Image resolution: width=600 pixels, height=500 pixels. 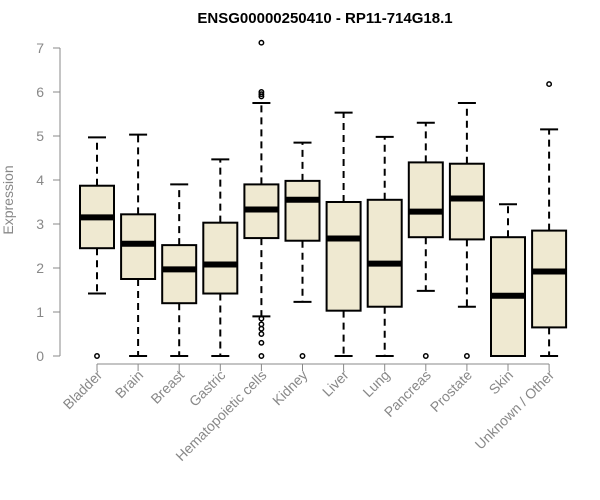 I want to click on y-tick-label: 5, so click(x=40, y=136).